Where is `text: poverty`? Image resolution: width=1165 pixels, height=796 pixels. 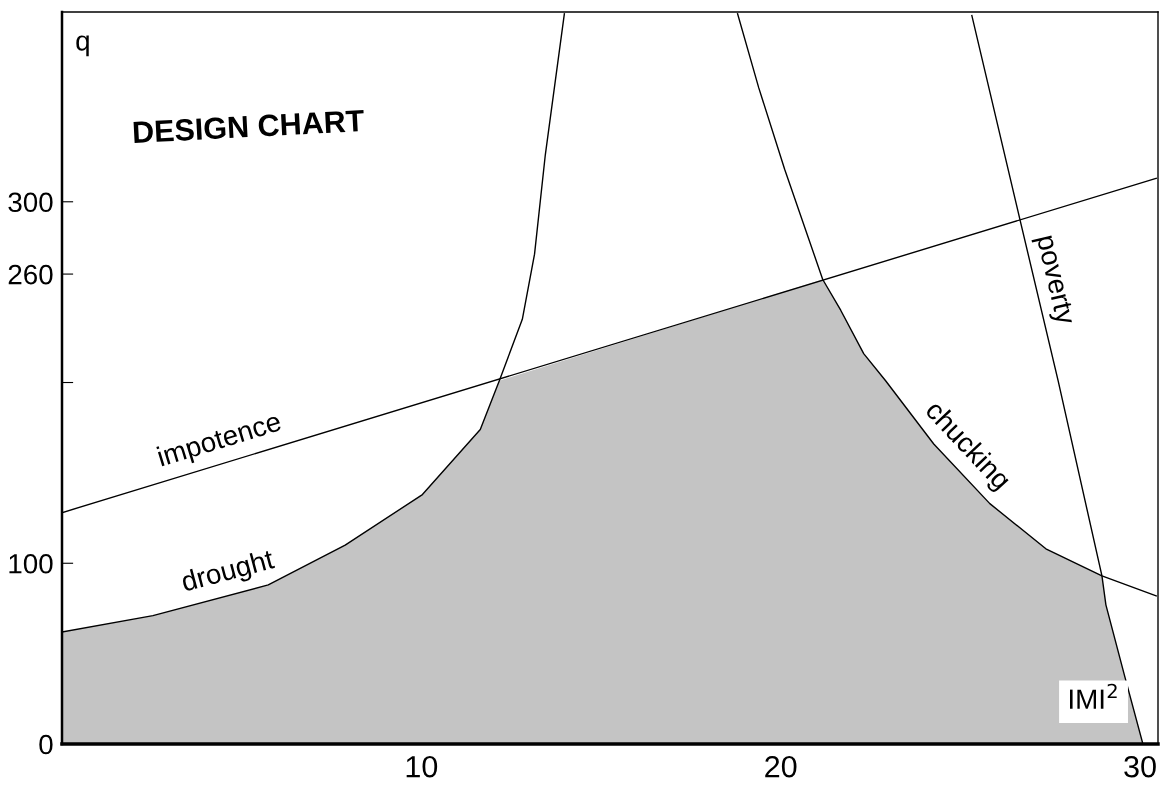 text: poverty is located at coordinates (1053, 280).